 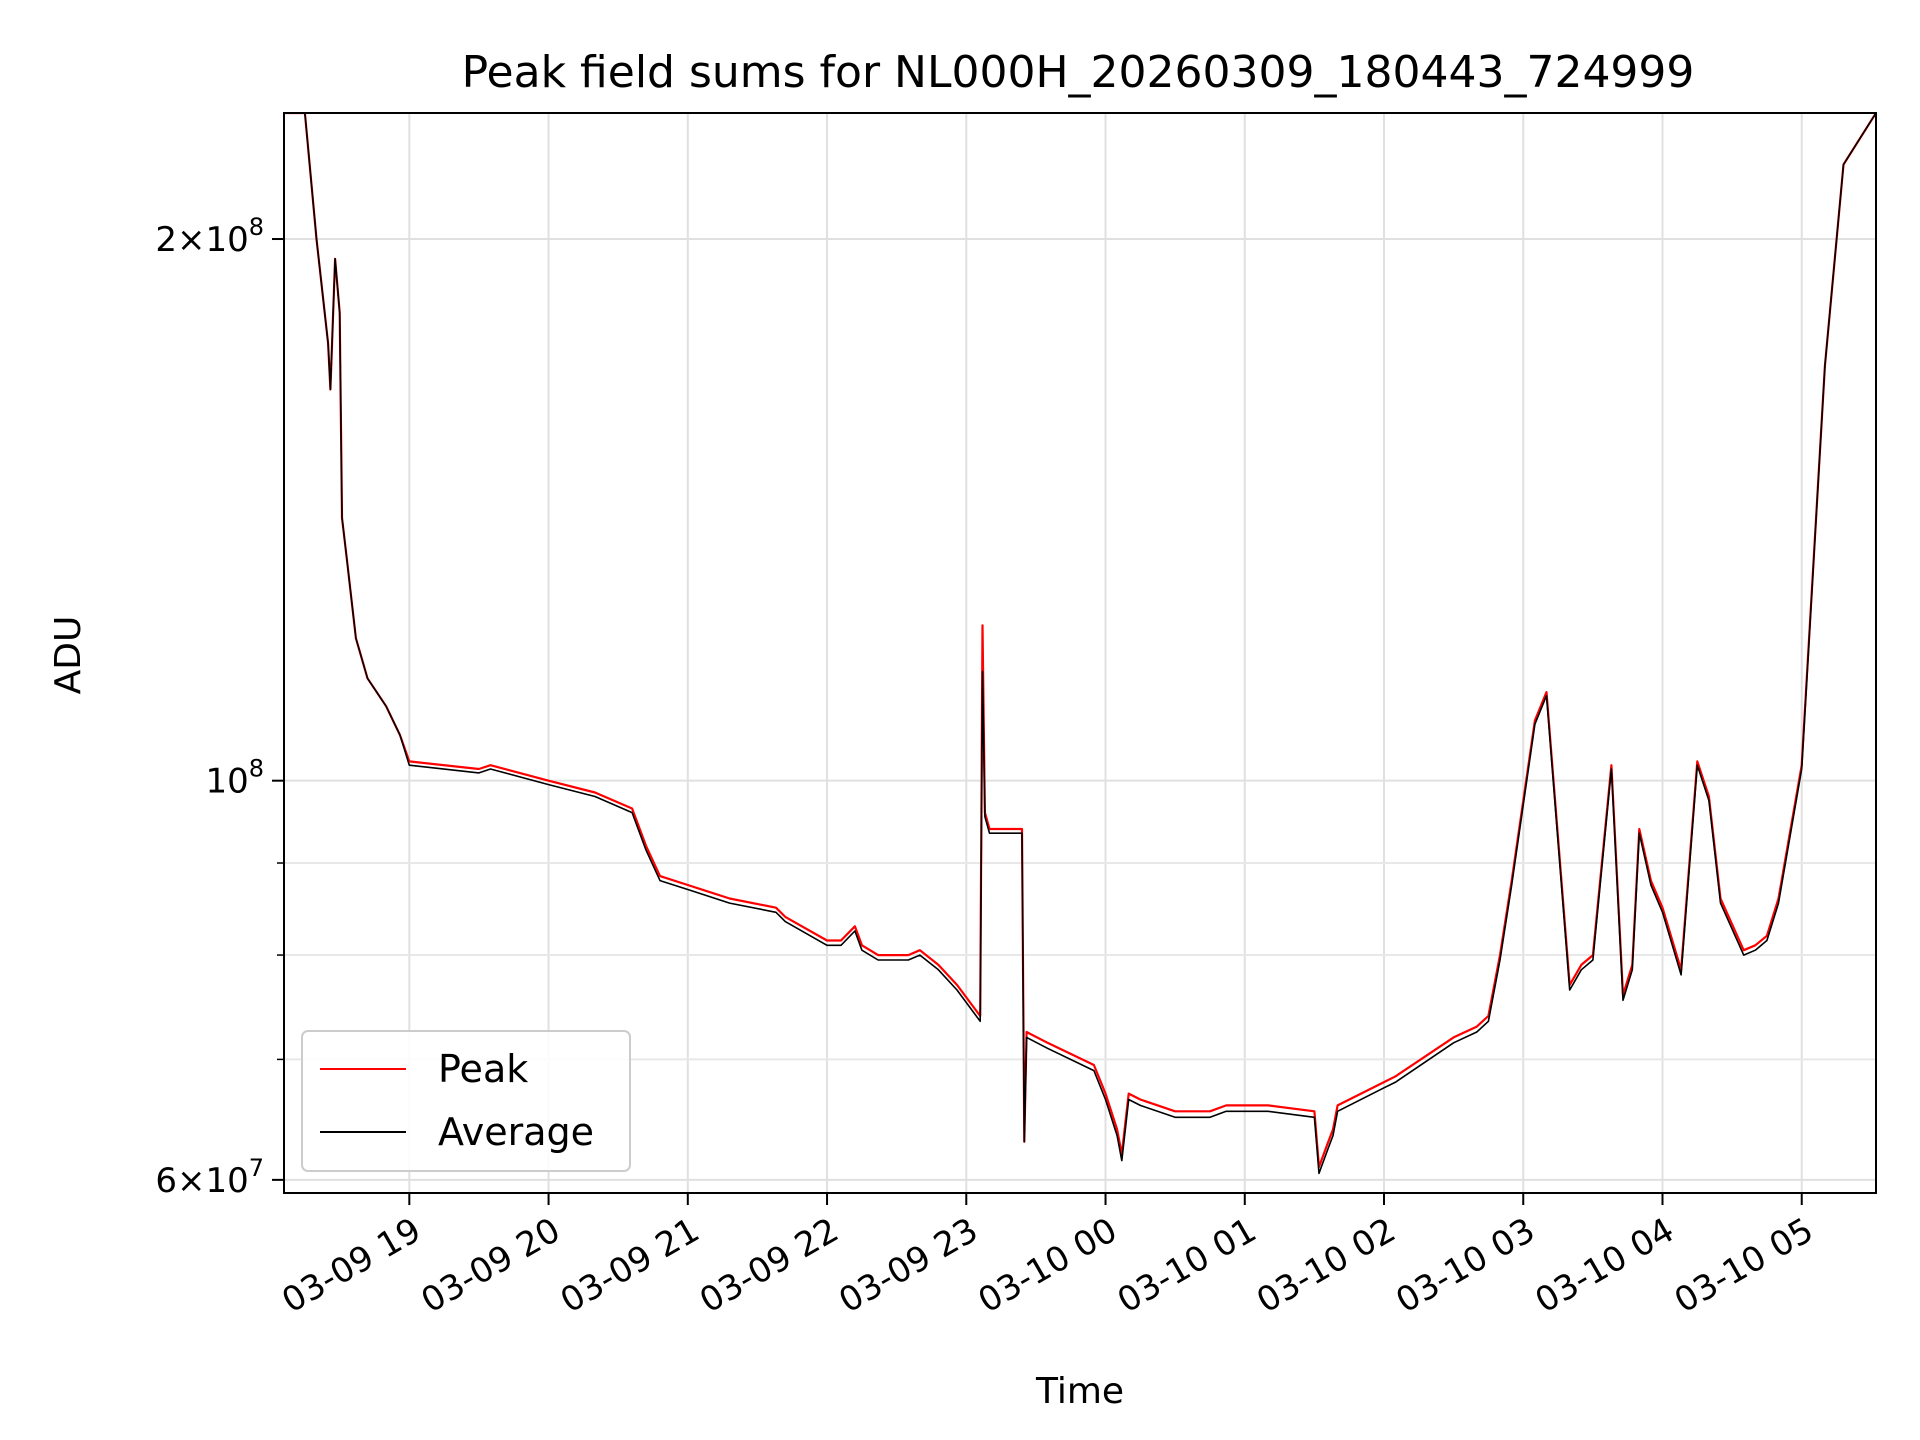 I want to click on y-tick-label: 2×108, so click(x=209, y=236).